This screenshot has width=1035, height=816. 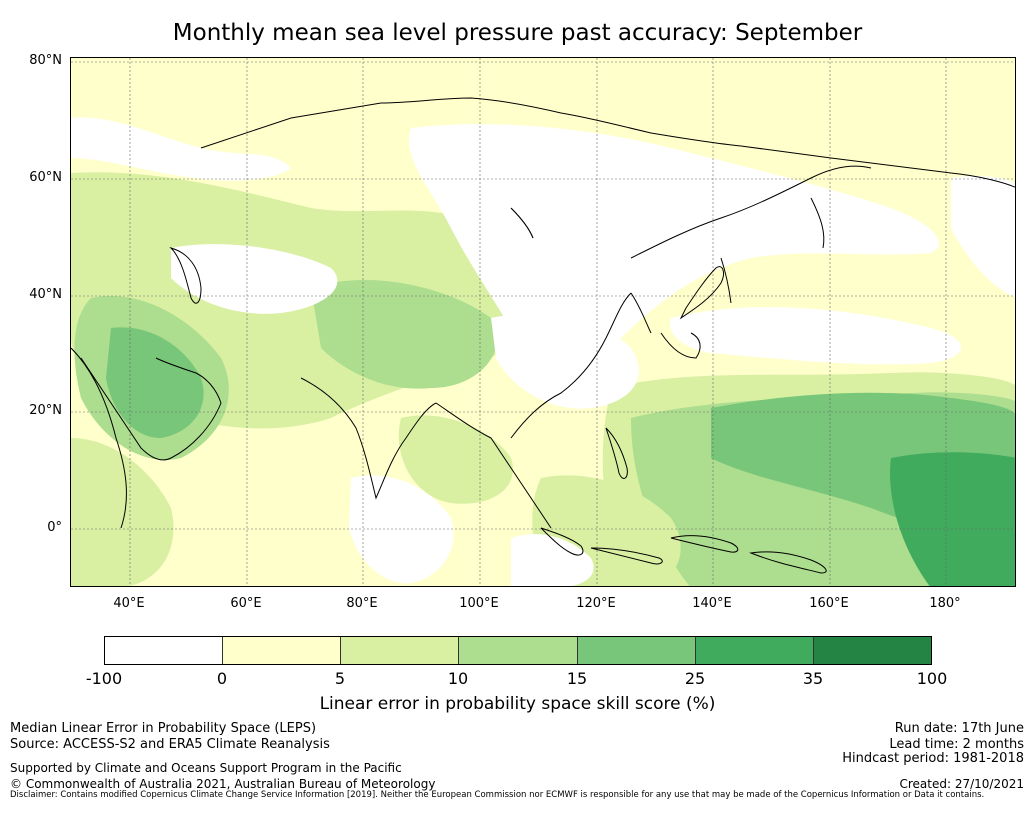 I want to click on created-text: Created: 27/10/2021, so click(x=961, y=784).